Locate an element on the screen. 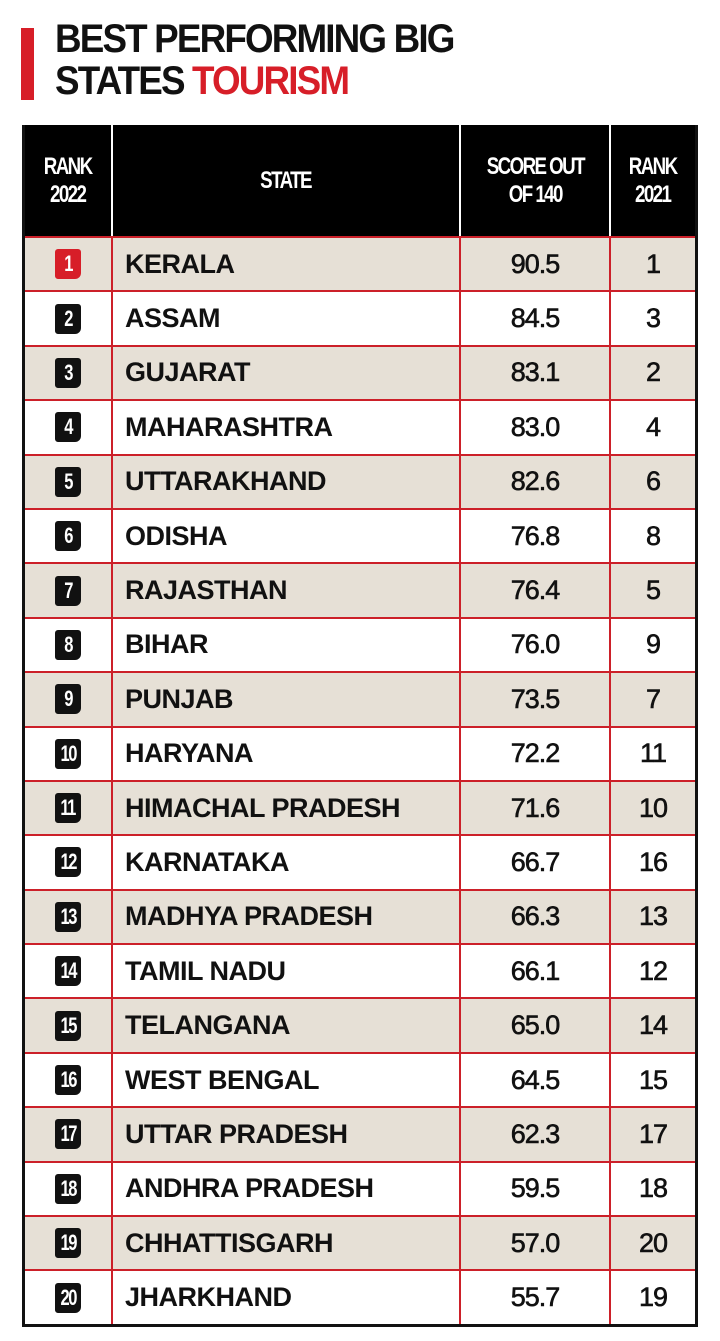  state-cell: MADHYA PRADESH is located at coordinates (287, 917).